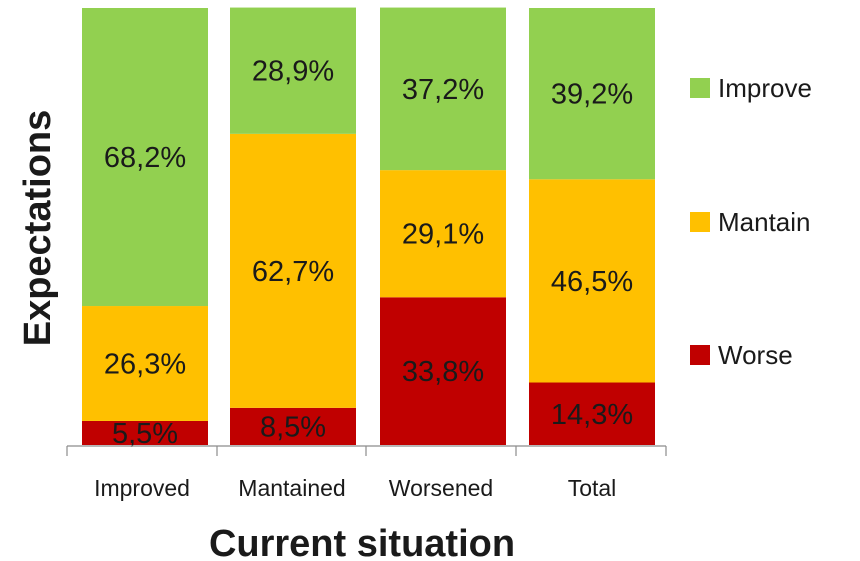 The height and width of the screenshot is (561, 860). I want to click on bar-mantain-worsened, so click(443, 234).